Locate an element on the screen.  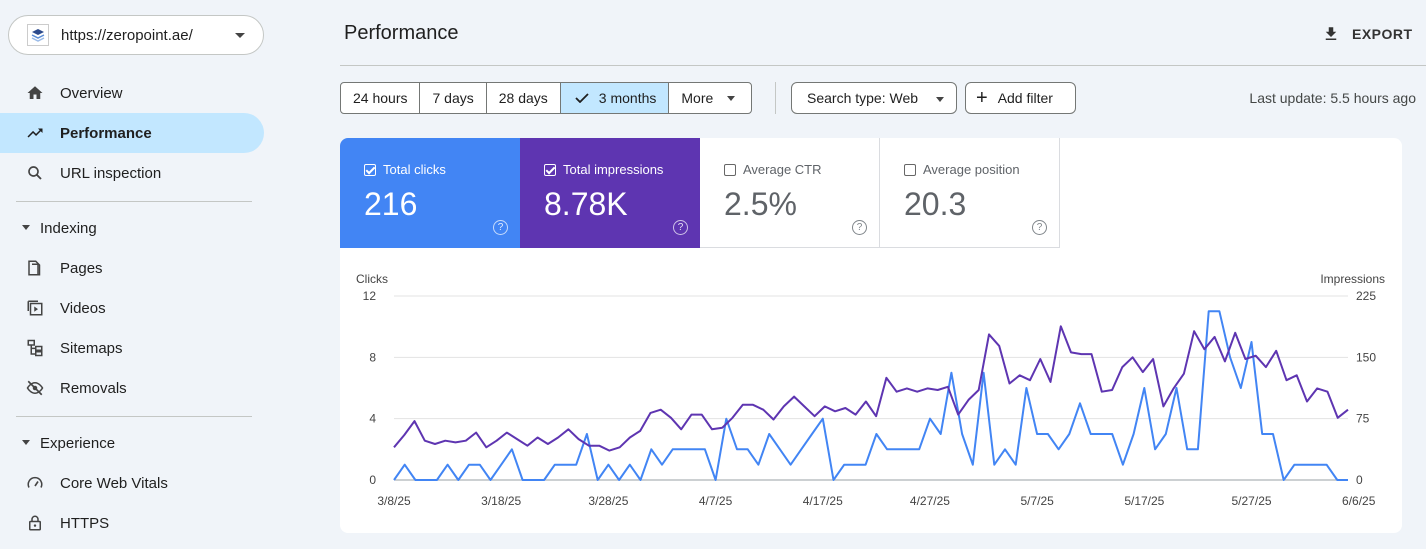
range-3-months: 3 months is located at coordinates (615, 98).